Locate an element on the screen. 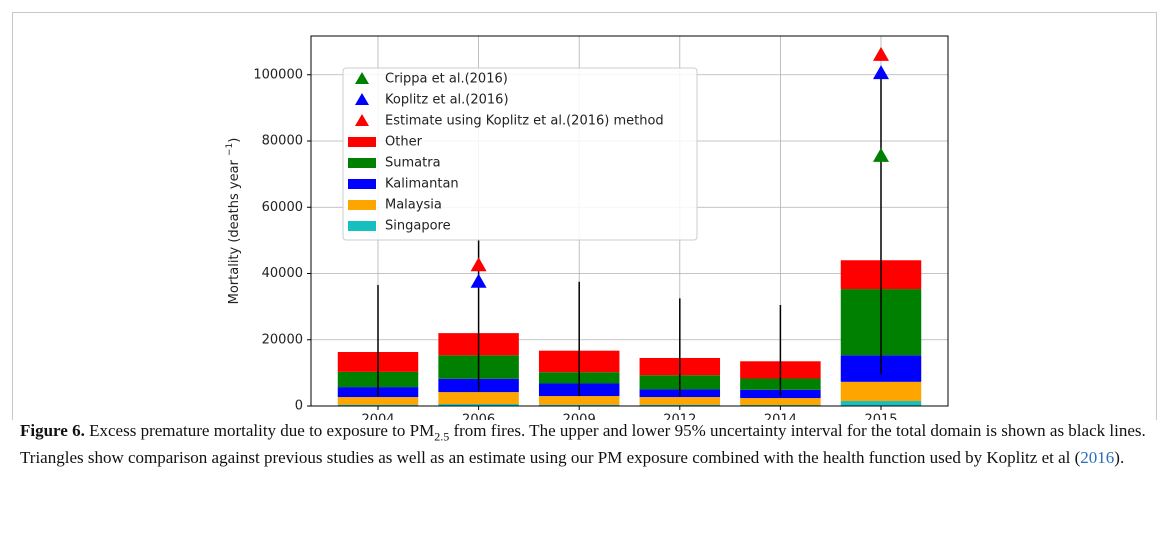  y-tick-label: 100000 is located at coordinates (278, 74).